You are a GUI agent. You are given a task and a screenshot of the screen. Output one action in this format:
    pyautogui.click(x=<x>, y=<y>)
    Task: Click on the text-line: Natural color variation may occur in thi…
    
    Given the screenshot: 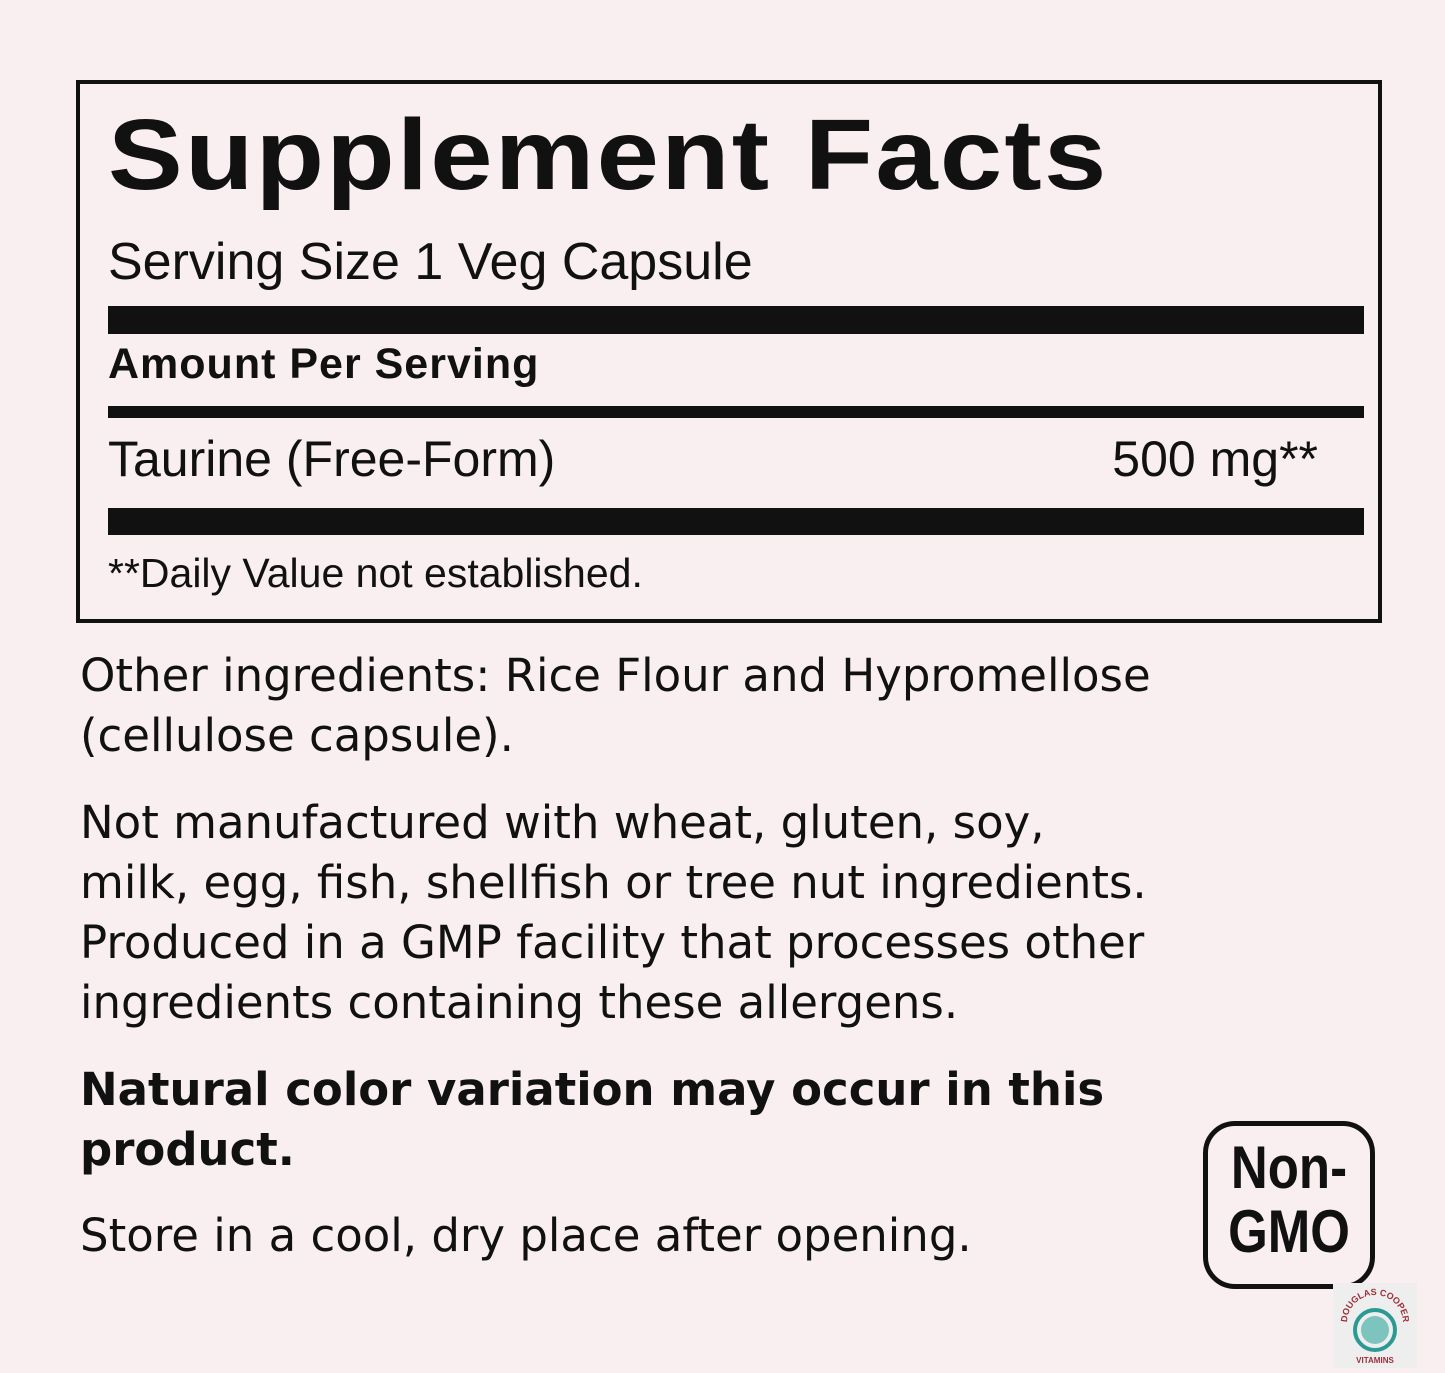 What is the action you would take?
    pyautogui.click(x=592, y=1089)
    